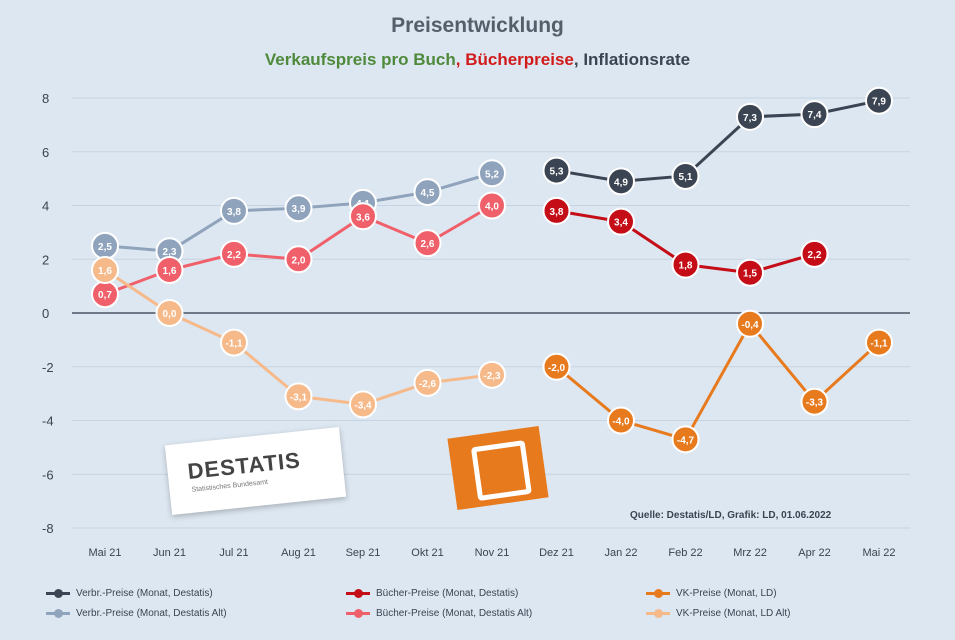 The width and height of the screenshot is (955, 640). What do you see at coordinates (454, 613) in the screenshot?
I see `legend-label: Bücher-Preise (Monat, Destatis Alt)` at bounding box center [454, 613].